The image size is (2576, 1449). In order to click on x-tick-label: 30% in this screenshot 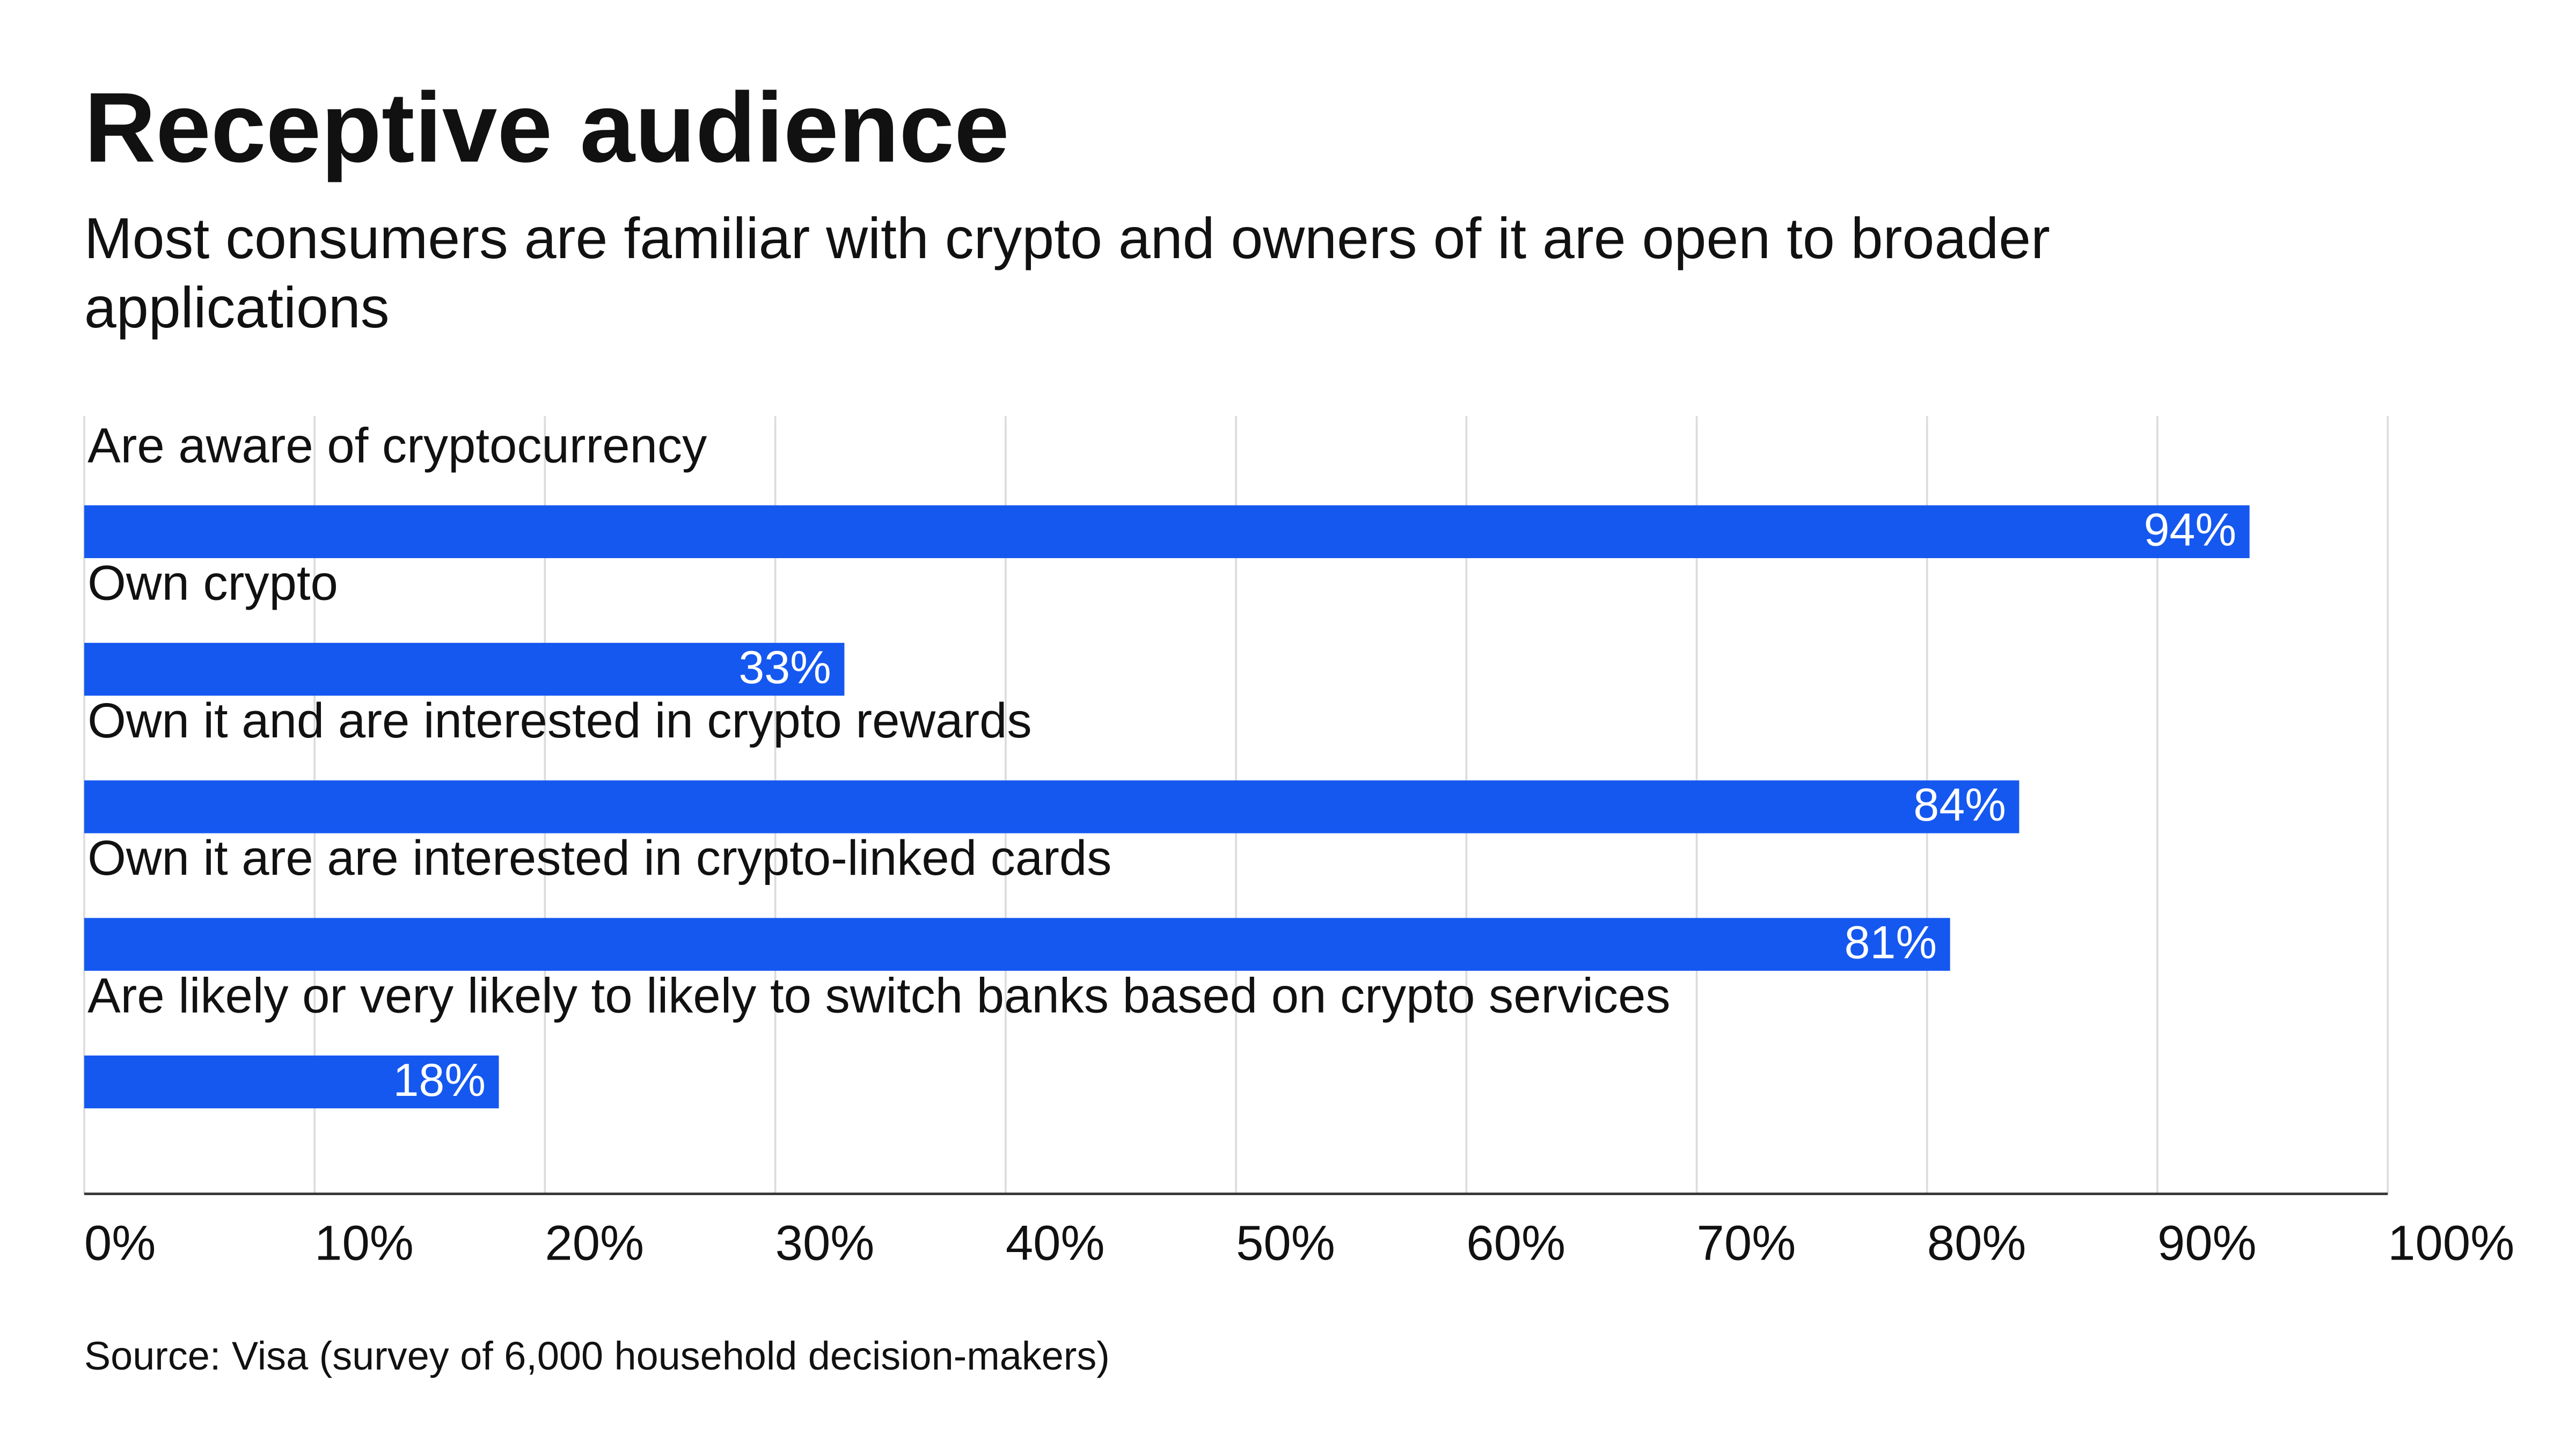, I will do `click(825, 1242)`.